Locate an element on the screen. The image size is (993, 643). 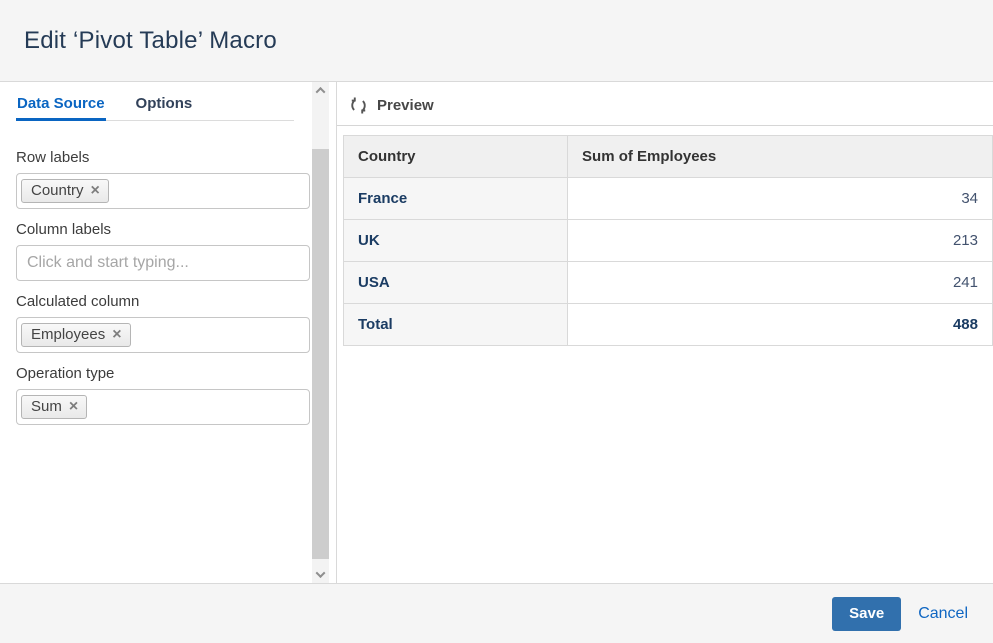
total-value-cell: 488 is located at coordinates (780, 324).